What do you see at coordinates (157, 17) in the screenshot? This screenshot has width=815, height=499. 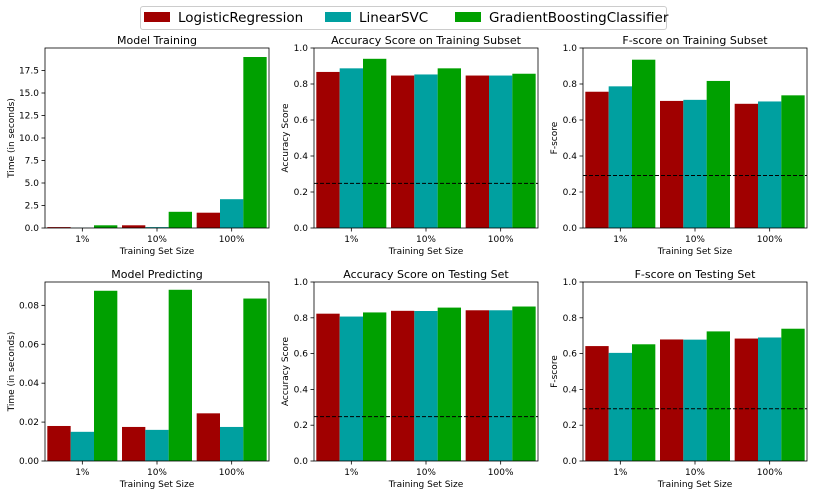 I see `legend-swatch-logistic-regression` at bounding box center [157, 17].